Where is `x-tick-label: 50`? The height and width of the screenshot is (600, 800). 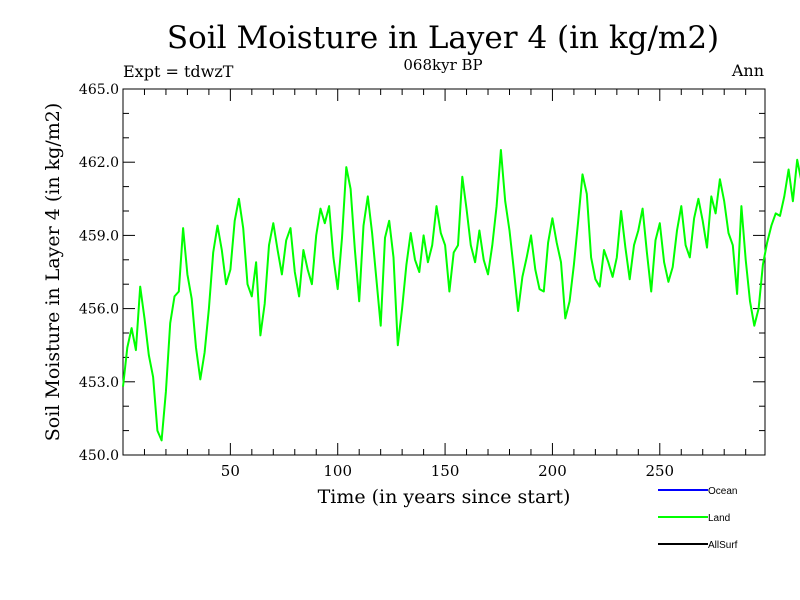
x-tick-label: 50 is located at coordinates (230, 471).